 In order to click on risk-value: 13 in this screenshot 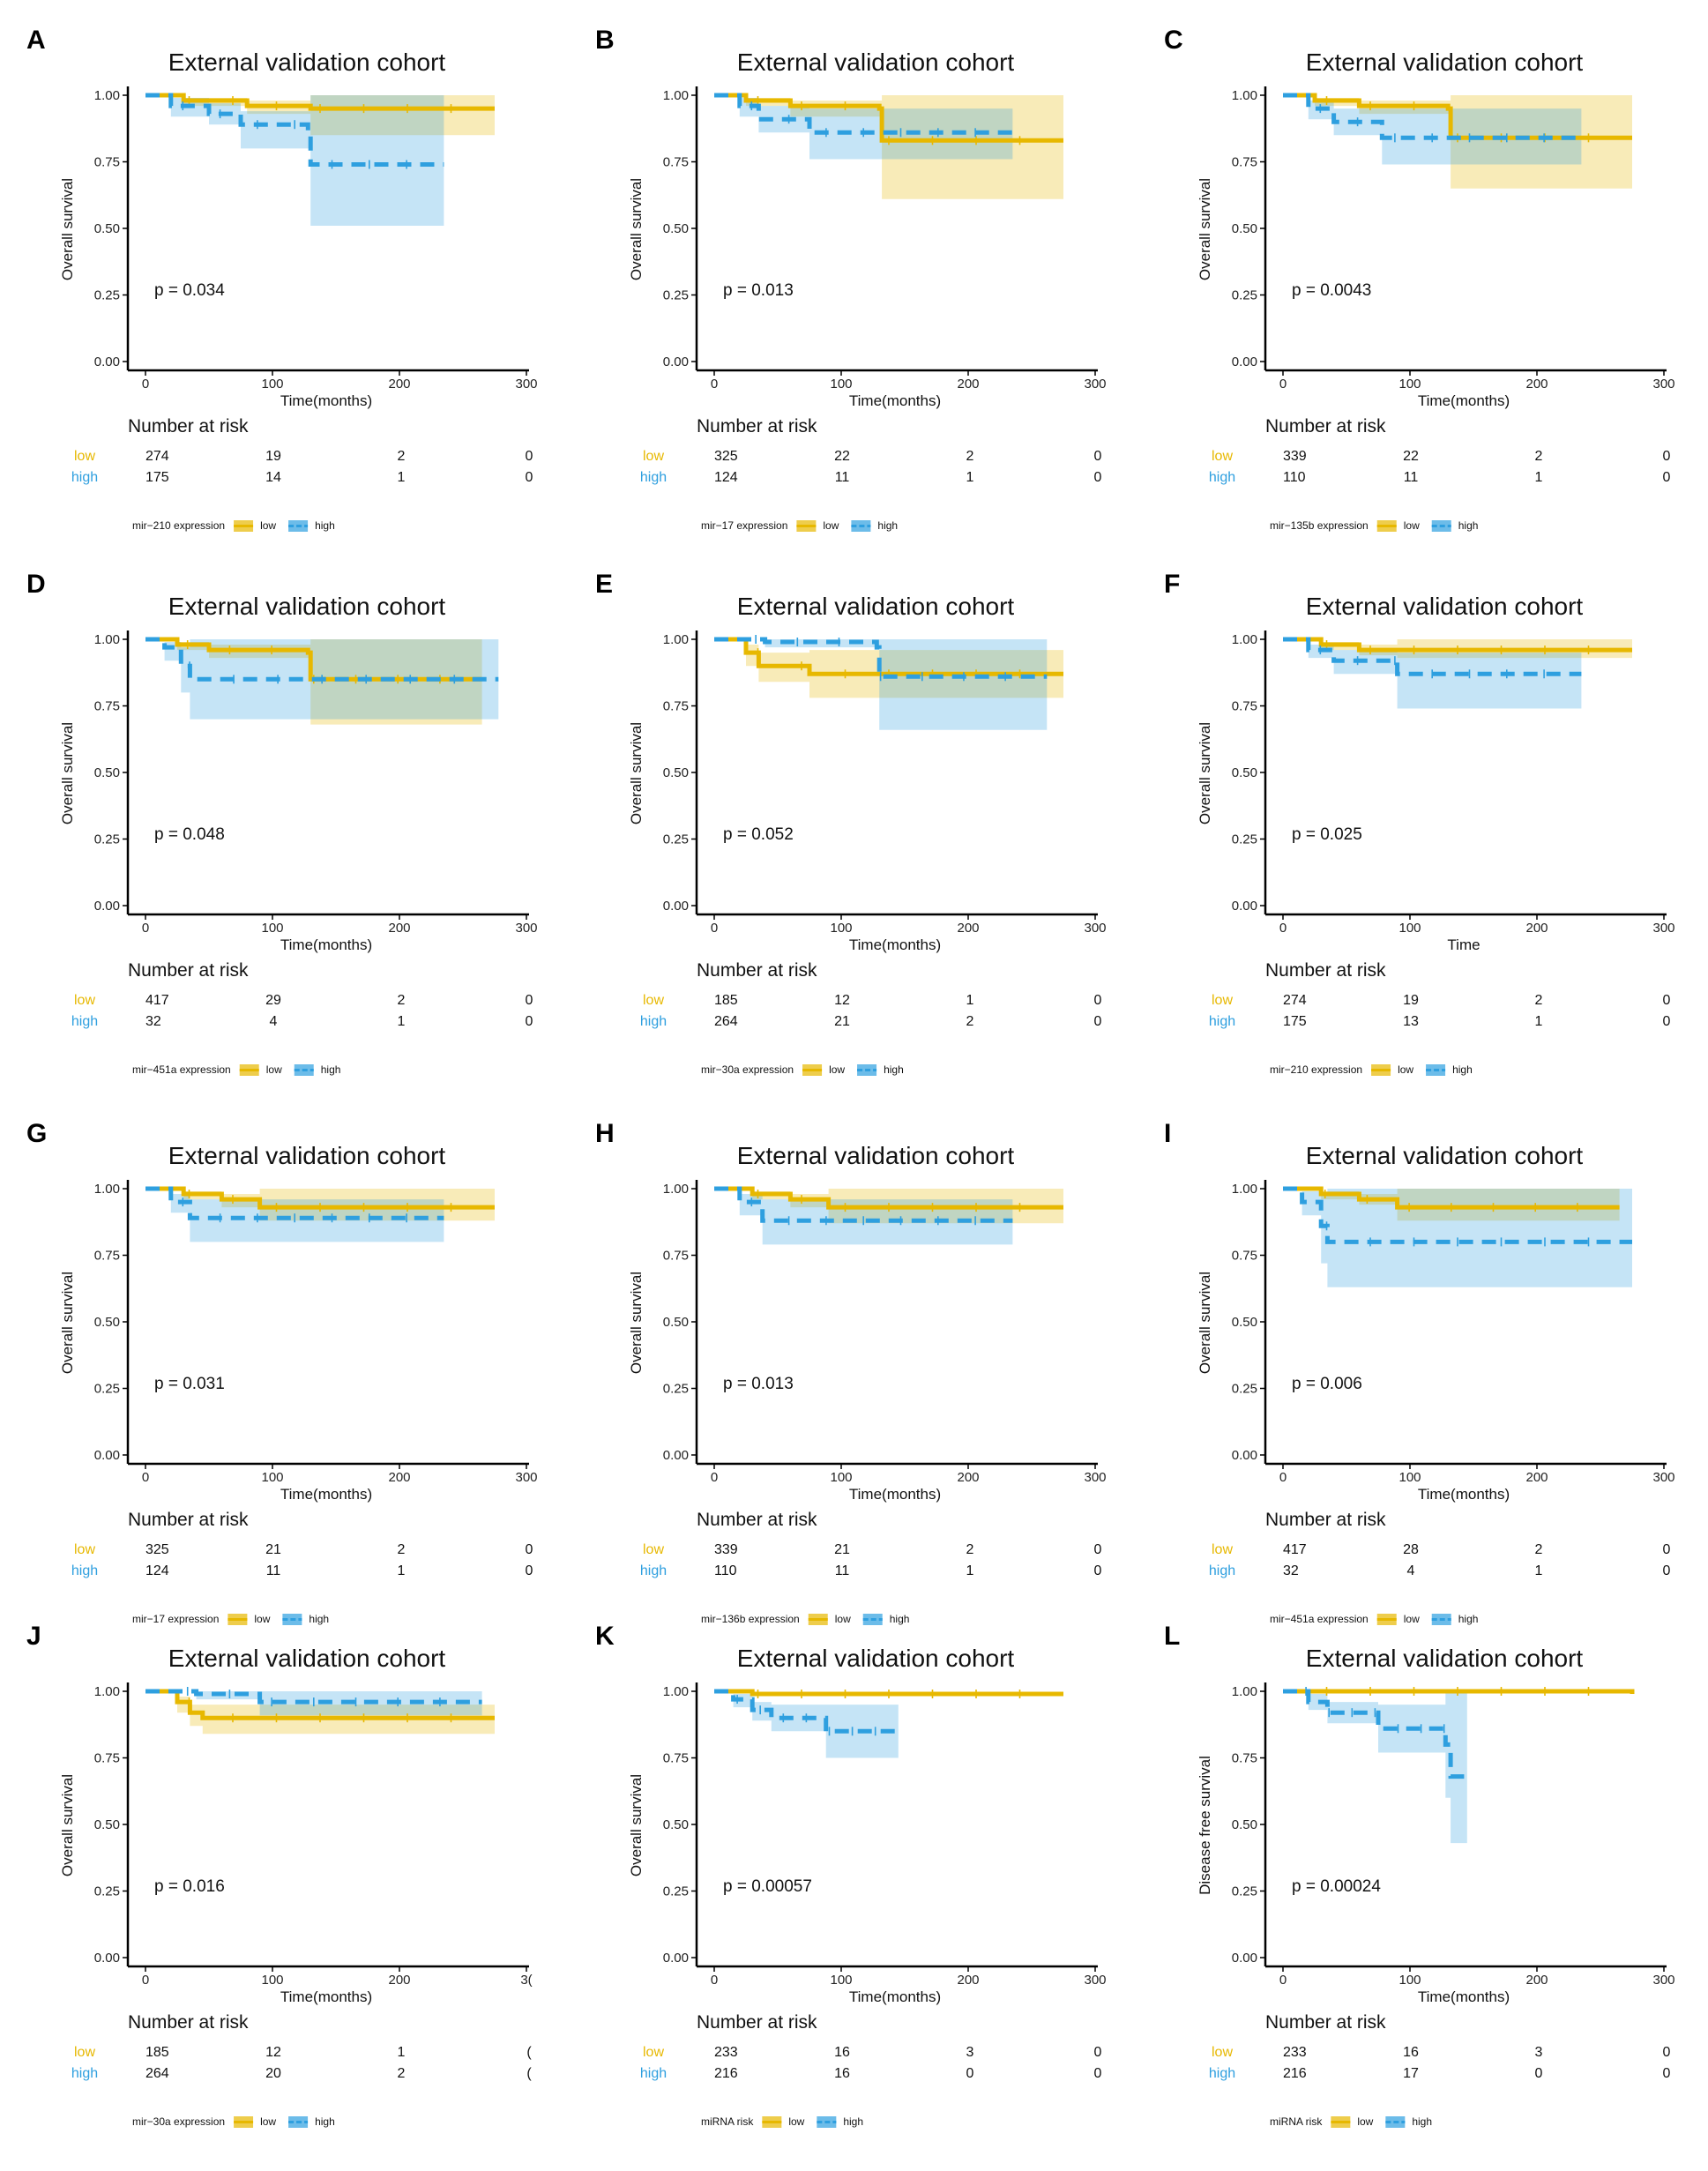, I will do `click(1411, 1022)`.